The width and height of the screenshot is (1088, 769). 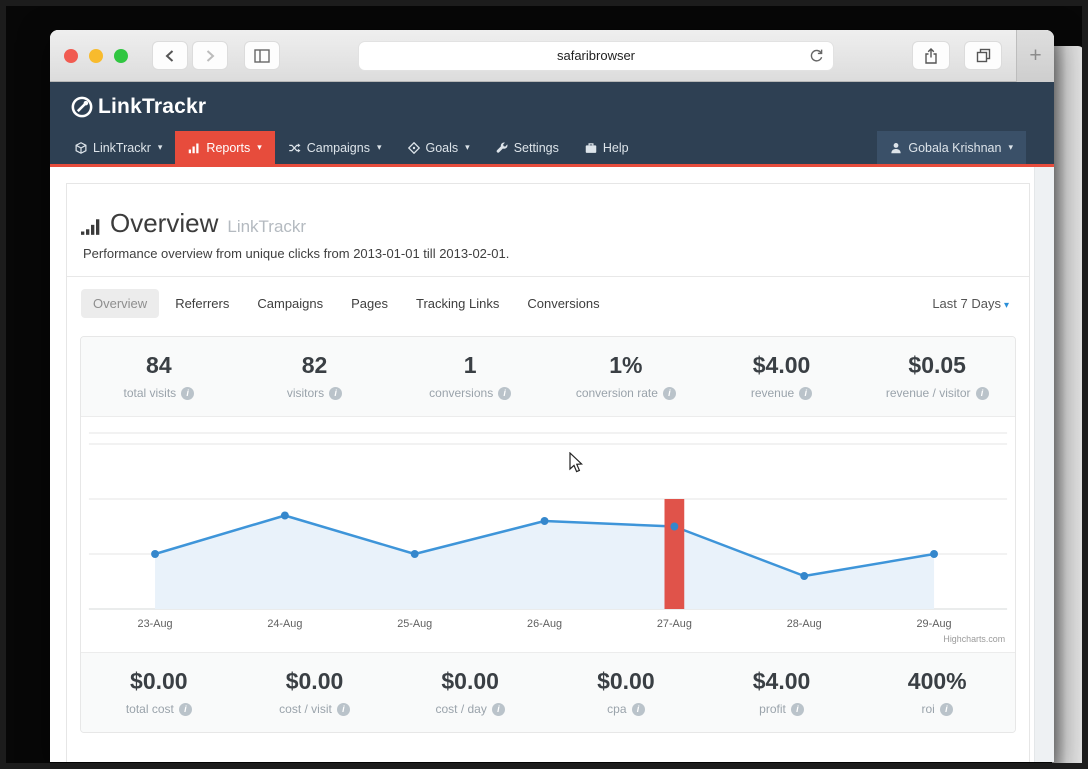 I want to click on shuffle-icon, so click(x=294, y=147).